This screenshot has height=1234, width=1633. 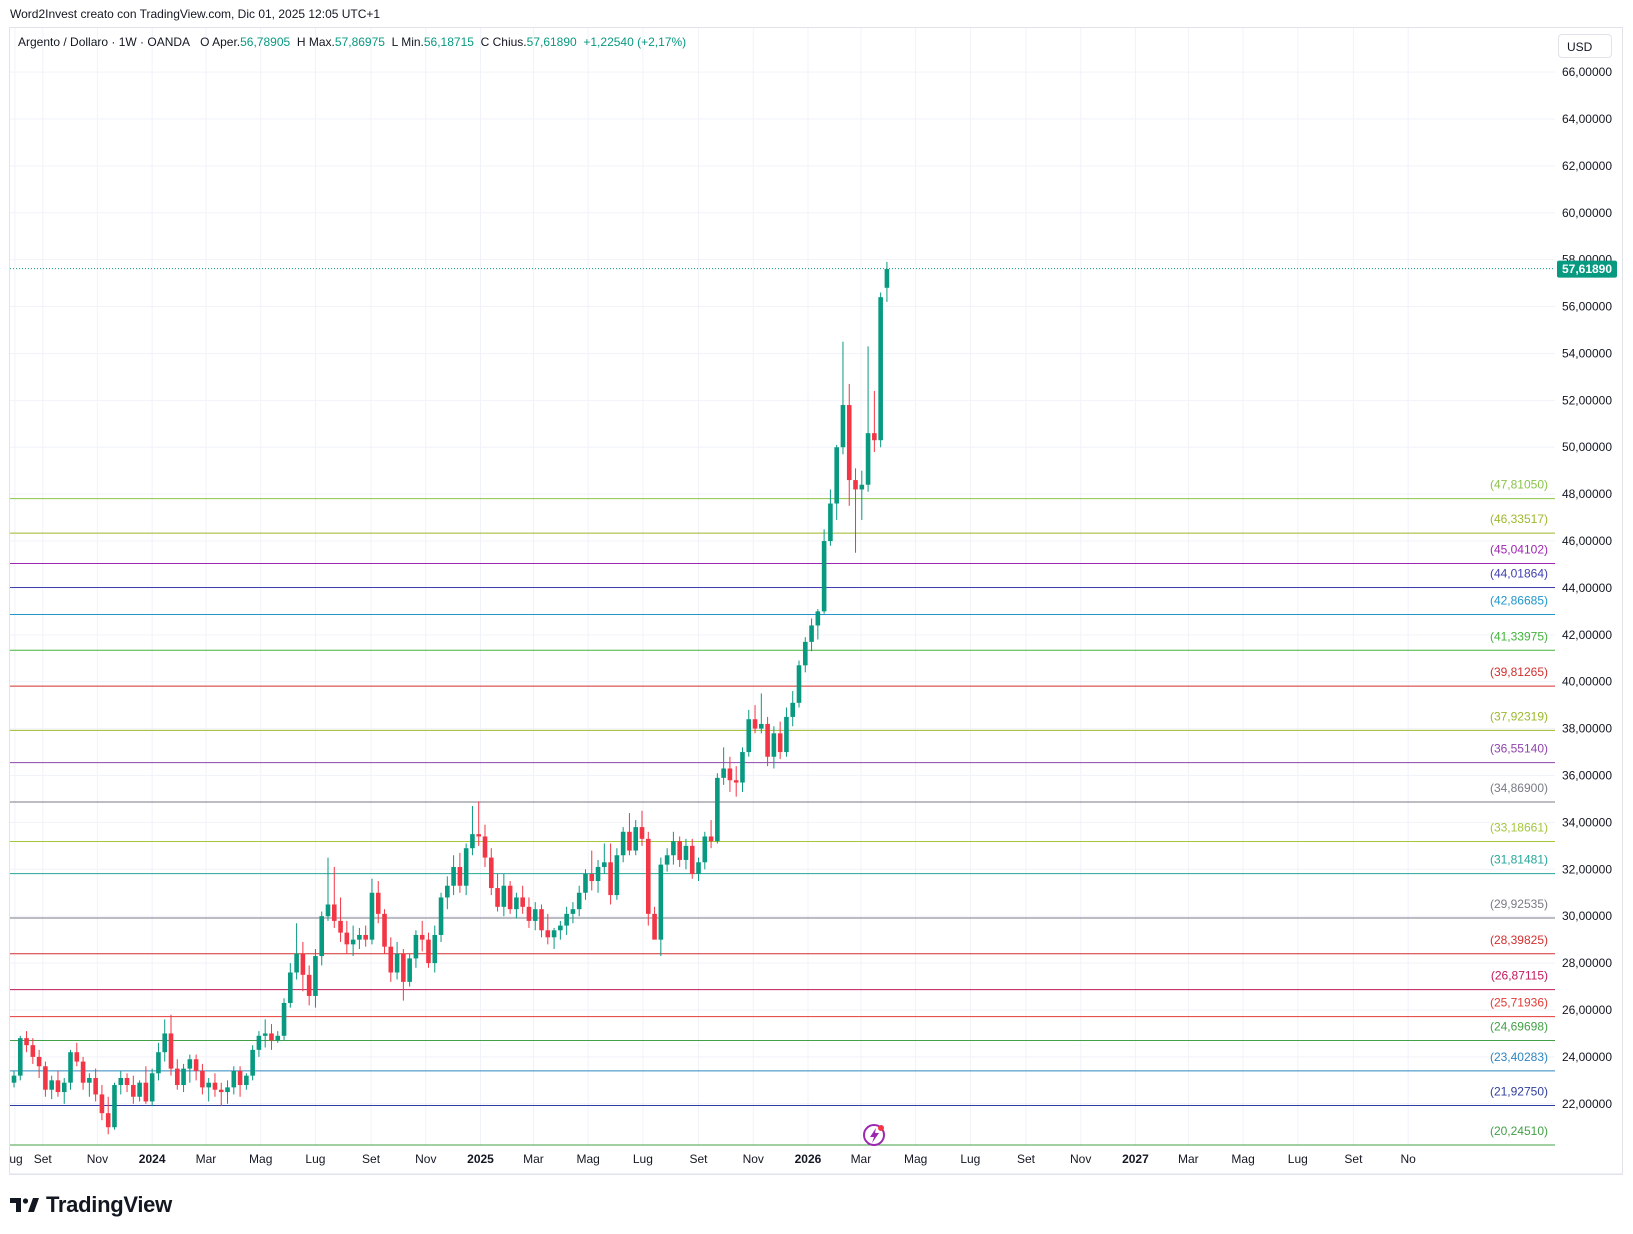 I want to click on news-flash-icon, so click(x=874, y=1135).